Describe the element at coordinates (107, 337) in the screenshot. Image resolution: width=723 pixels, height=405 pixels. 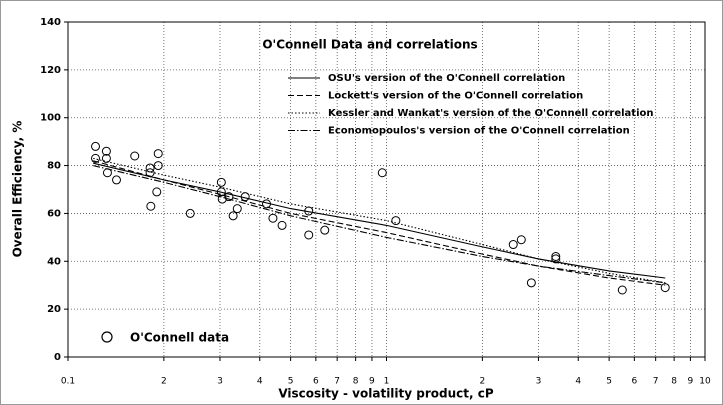
I see `legend-marker` at that location.